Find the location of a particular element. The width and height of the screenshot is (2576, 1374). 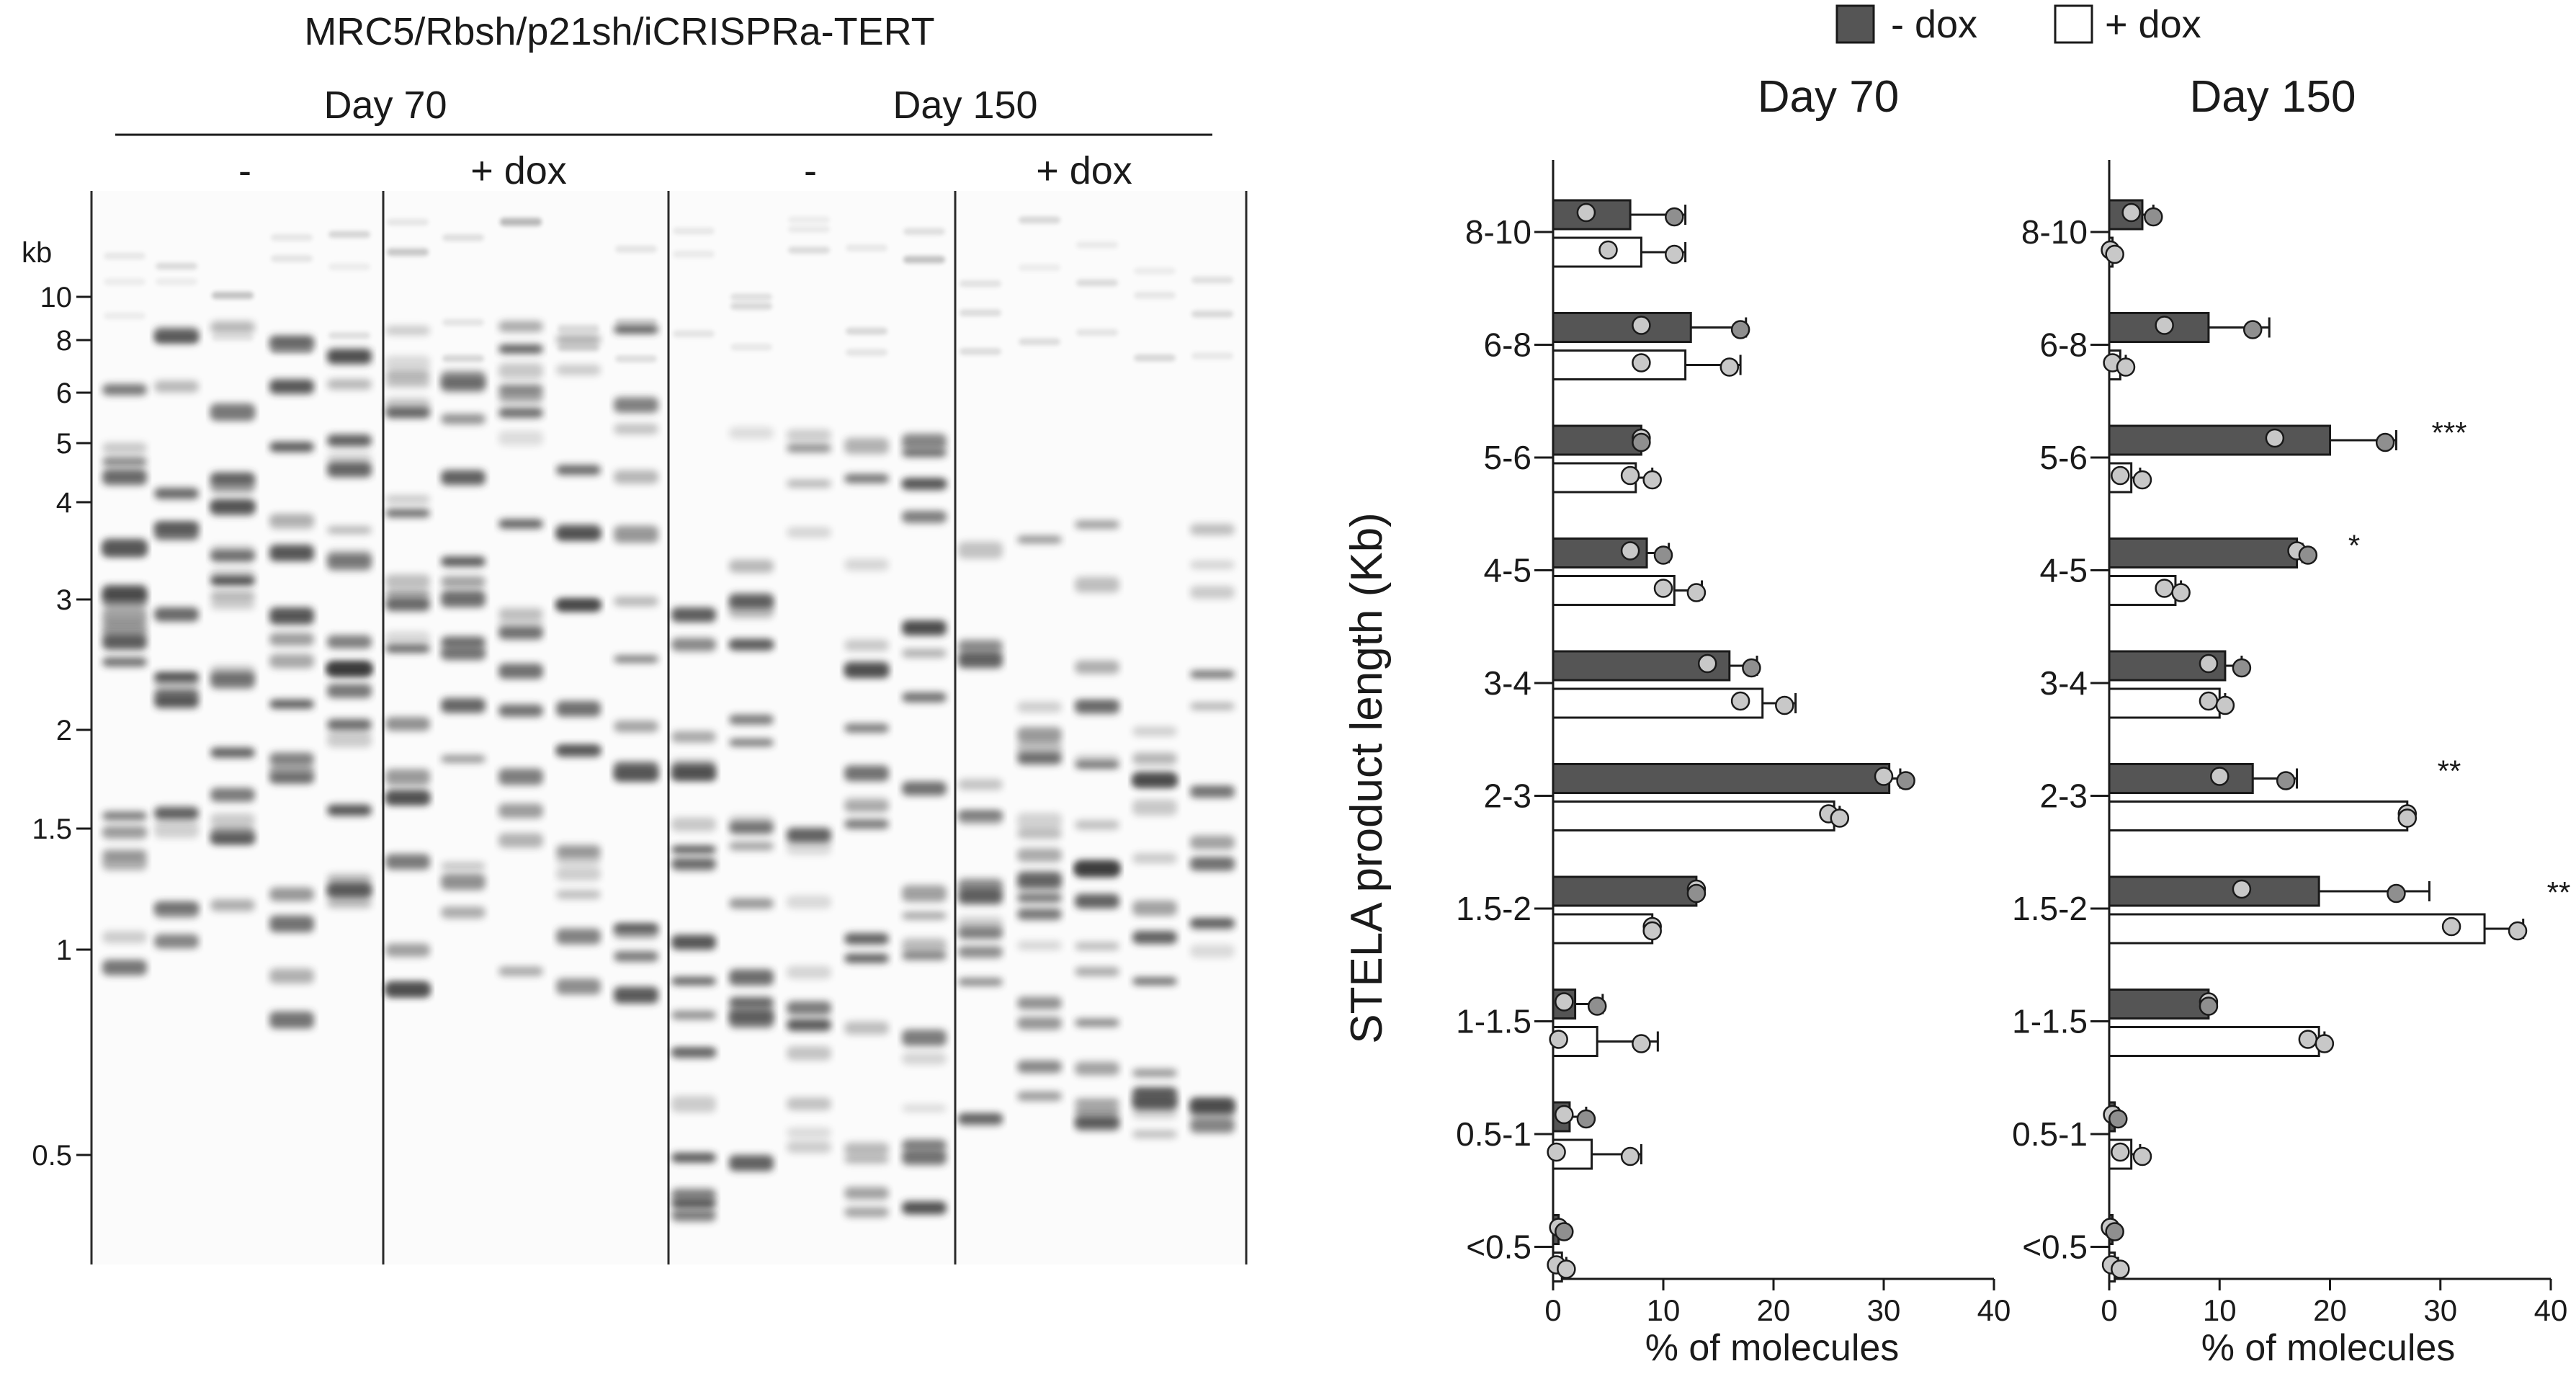

ladder-label: 10 is located at coordinates (56, 297).